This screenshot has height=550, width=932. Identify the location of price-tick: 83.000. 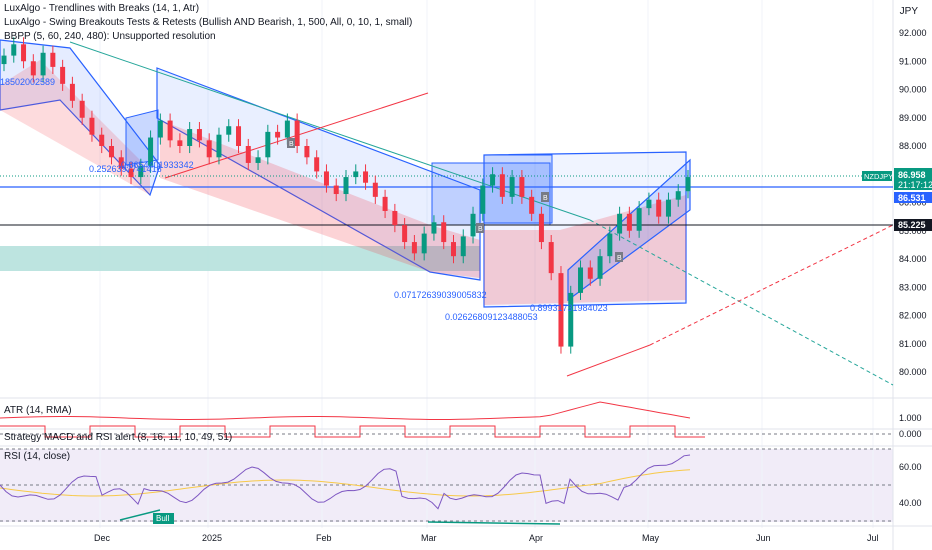
(913, 287).